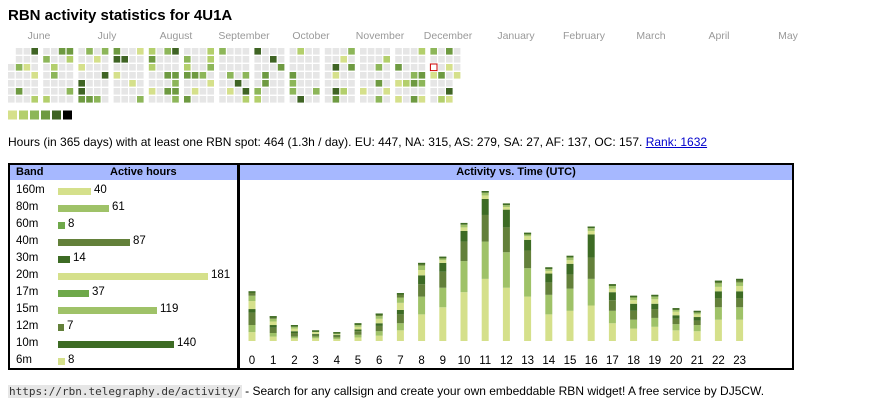 This screenshot has height=407, width=870. I want to click on band-hours-value: 87, so click(139, 241).